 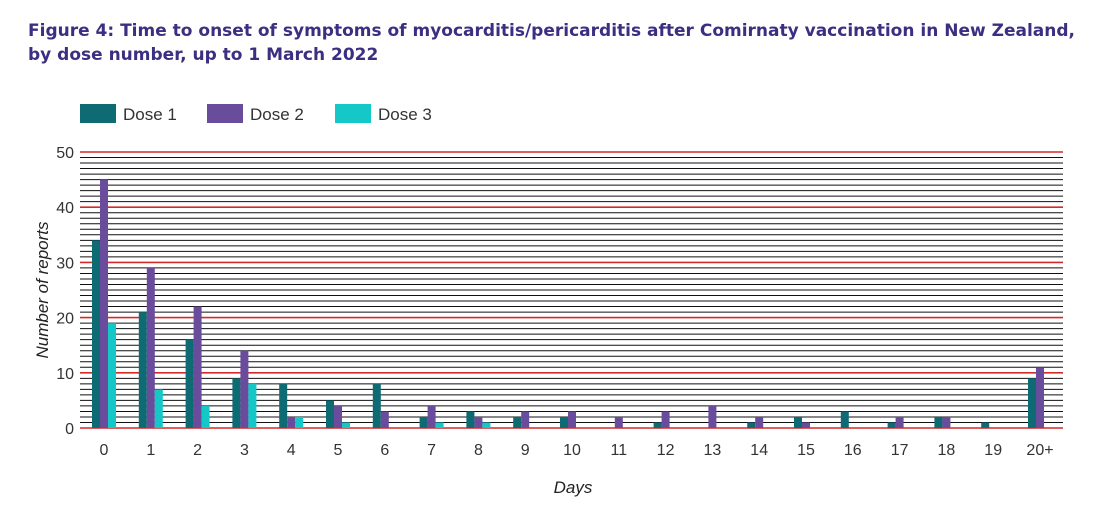 What do you see at coordinates (104, 450) in the screenshot?
I see `x-tick-label: 0` at bounding box center [104, 450].